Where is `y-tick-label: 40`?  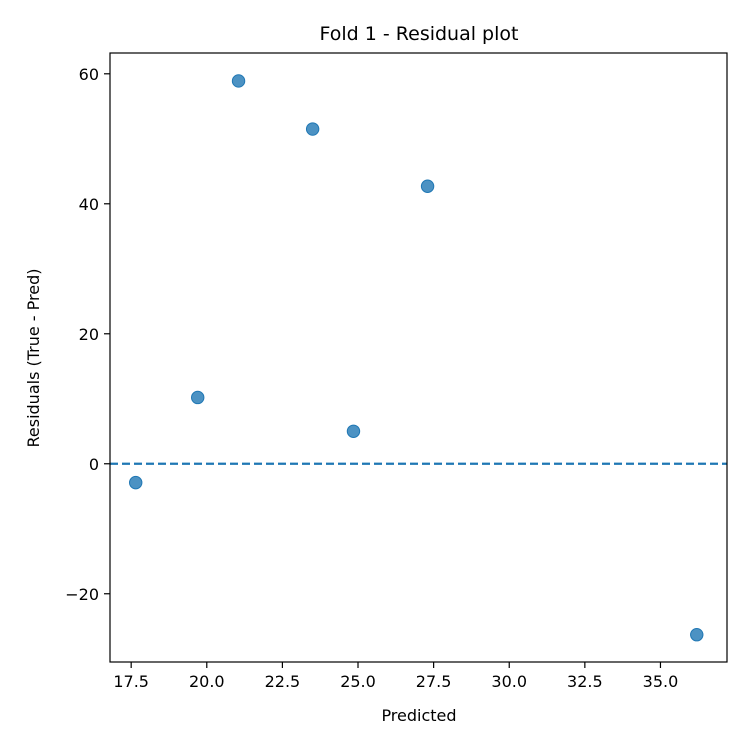
y-tick-label: 40 is located at coordinates (89, 204).